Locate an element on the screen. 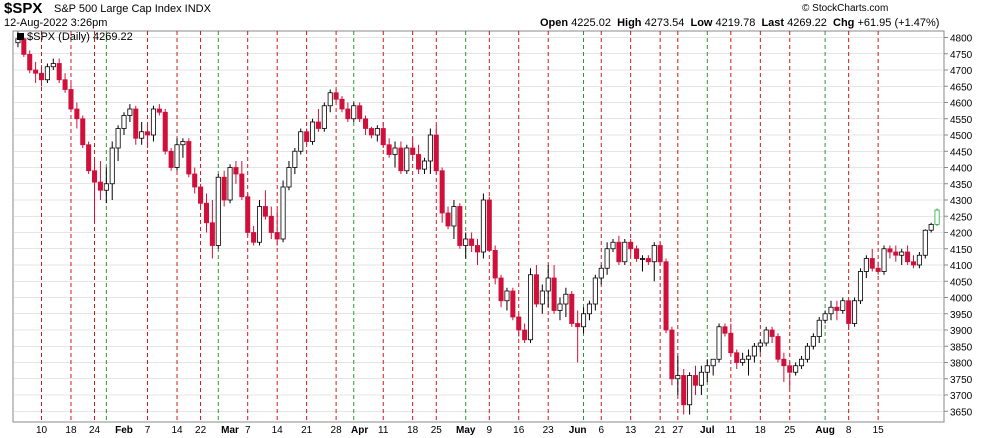 The height and width of the screenshot is (438, 990). last-label: Last is located at coordinates (773, 23).